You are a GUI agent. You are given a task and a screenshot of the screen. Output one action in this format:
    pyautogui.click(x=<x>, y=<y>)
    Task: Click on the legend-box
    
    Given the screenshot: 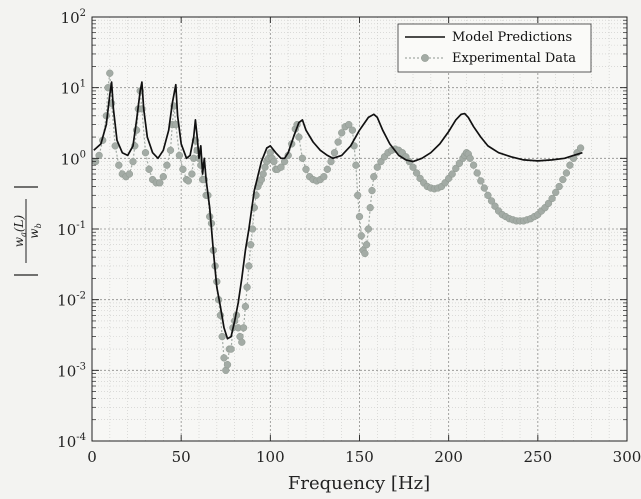 What is the action you would take?
    pyautogui.click(x=494, y=48)
    